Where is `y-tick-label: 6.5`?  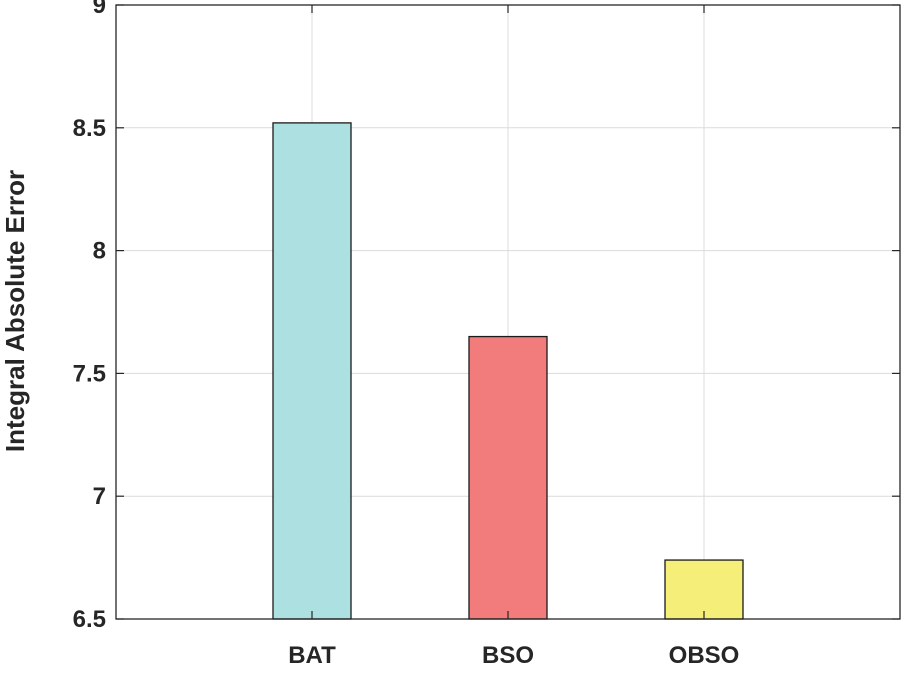 y-tick-label: 6.5 is located at coordinates (89, 619).